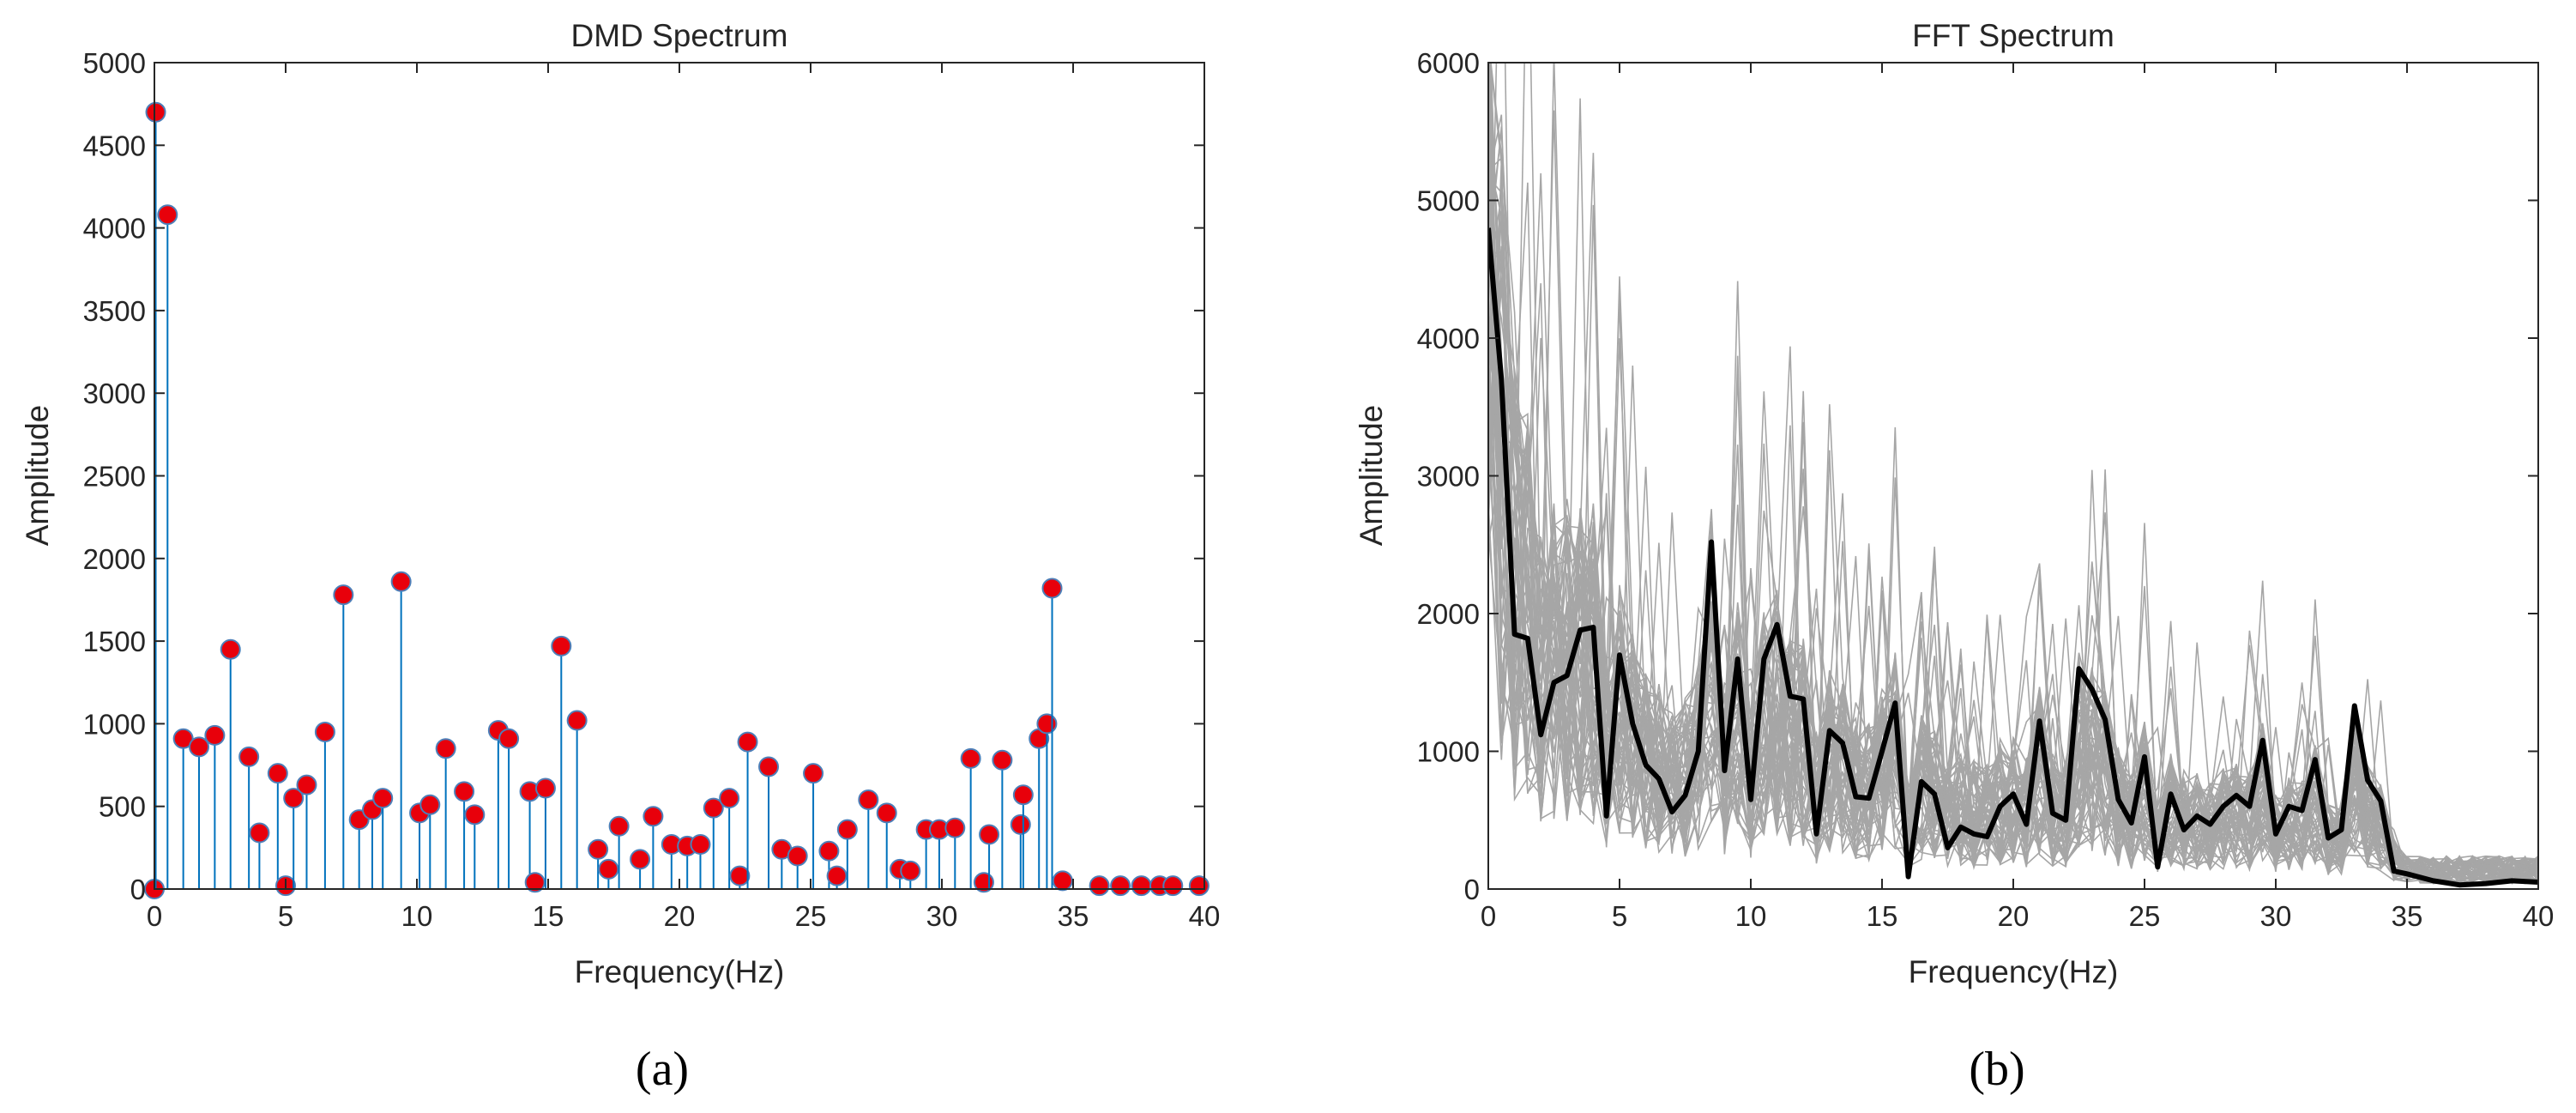  What do you see at coordinates (1448, 752) in the screenshot?
I see `fft-y-tick-label: 1000` at bounding box center [1448, 752].